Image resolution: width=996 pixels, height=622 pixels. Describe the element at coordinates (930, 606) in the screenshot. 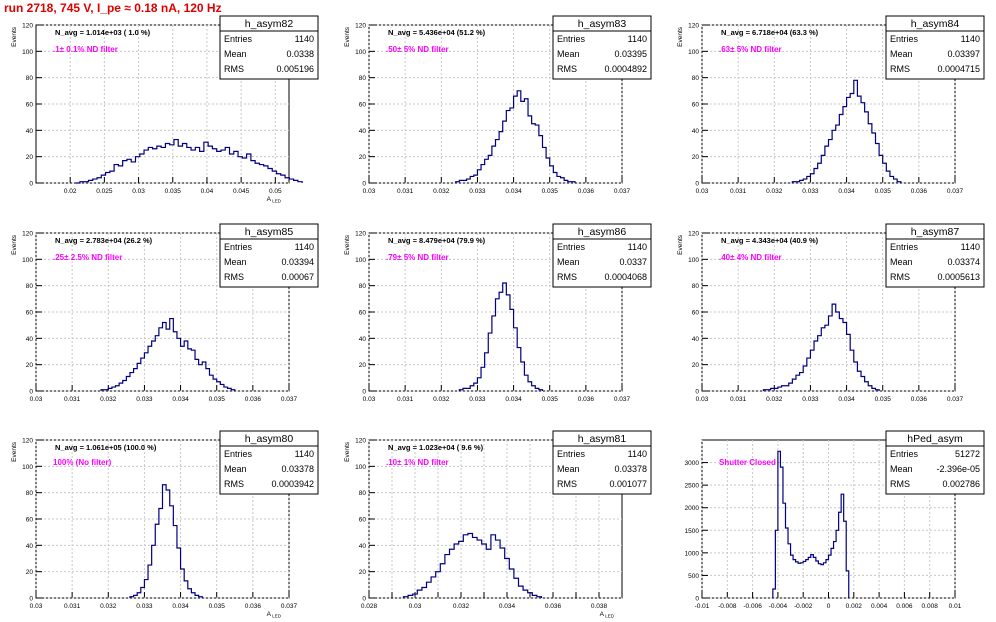

I see `x-tick-label: 0.008` at that location.